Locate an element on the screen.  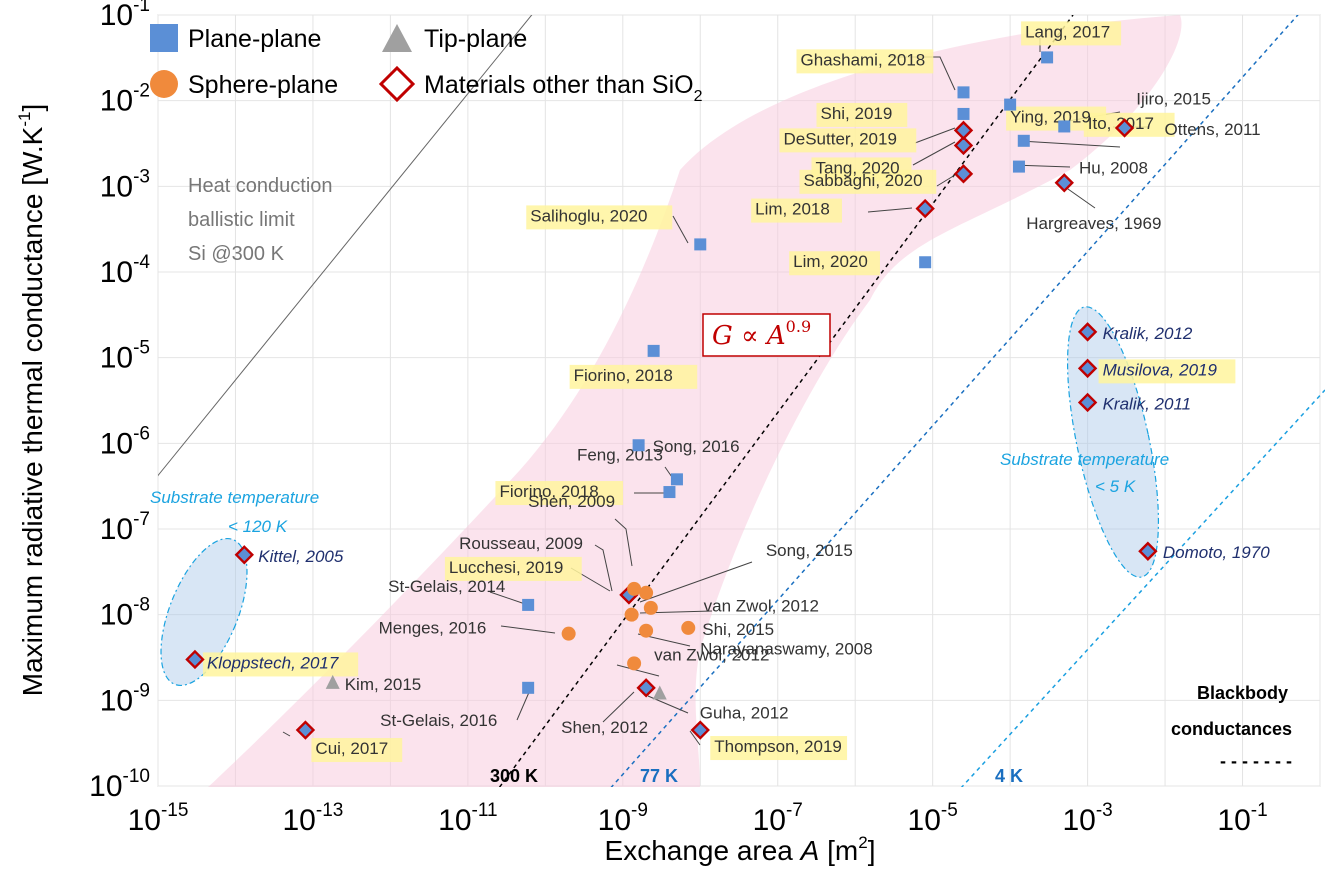
x-tick-exp: -1 is located at coordinates (1259, 810).